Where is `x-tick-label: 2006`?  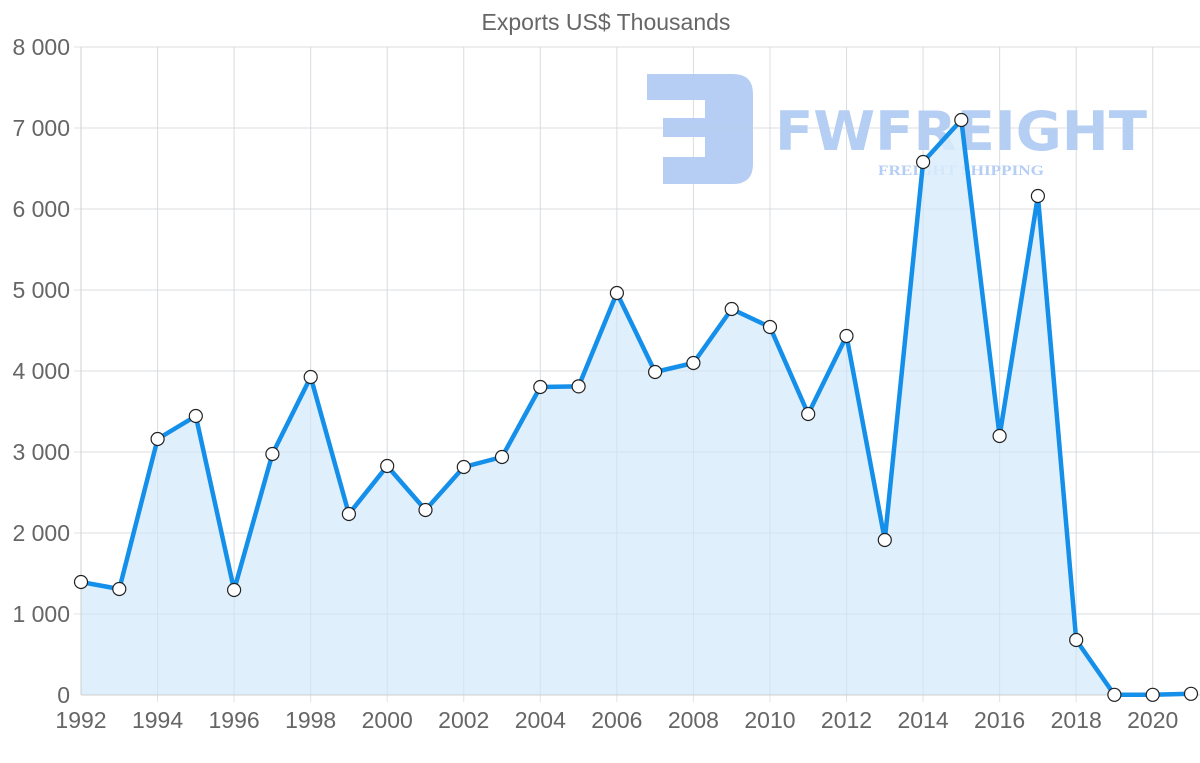
x-tick-label: 2006 is located at coordinates (616, 720).